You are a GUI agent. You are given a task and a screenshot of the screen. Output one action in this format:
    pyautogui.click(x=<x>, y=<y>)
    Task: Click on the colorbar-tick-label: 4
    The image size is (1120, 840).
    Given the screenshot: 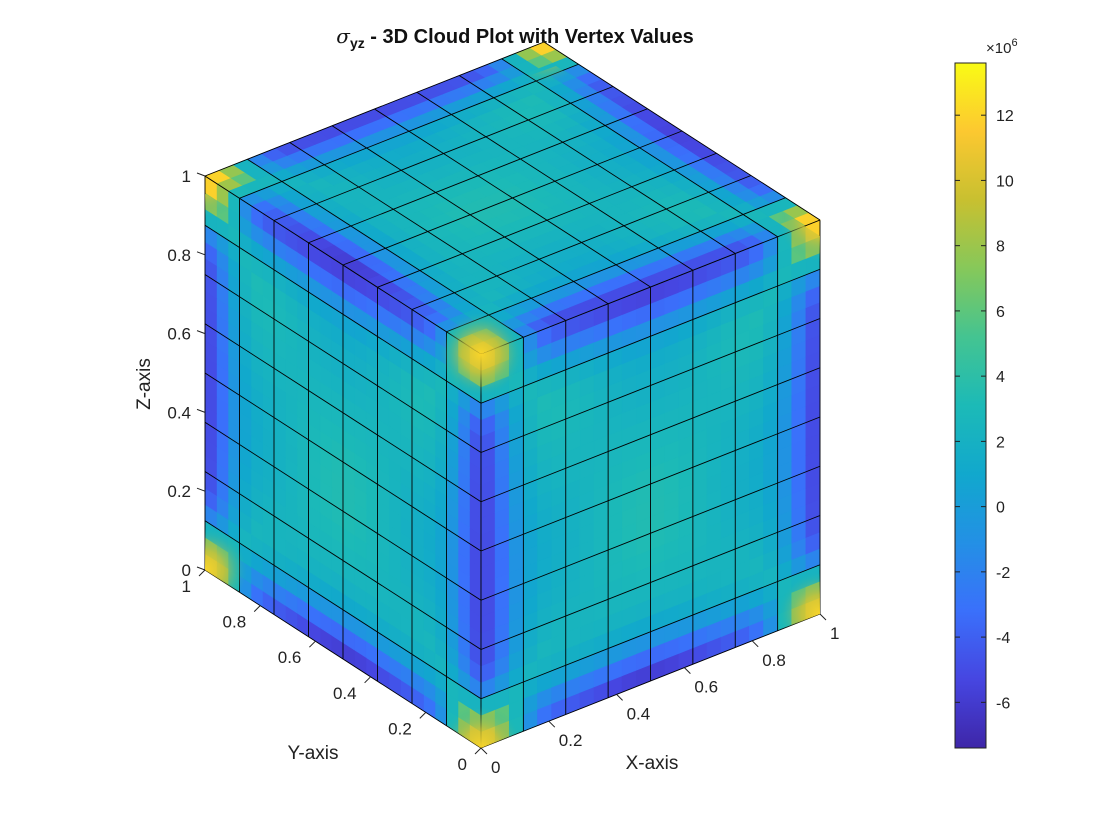 What is the action you would take?
    pyautogui.click(x=1000, y=377)
    